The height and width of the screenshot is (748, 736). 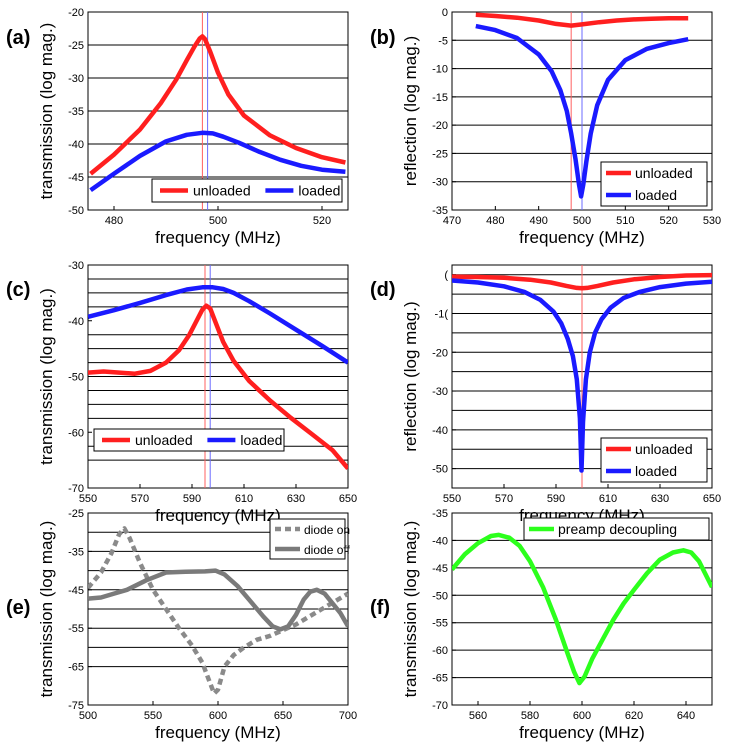 What do you see at coordinates (327, 550) in the screenshot?
I see `legend-label-e-1: diode off` at bounding box center [327, 550].